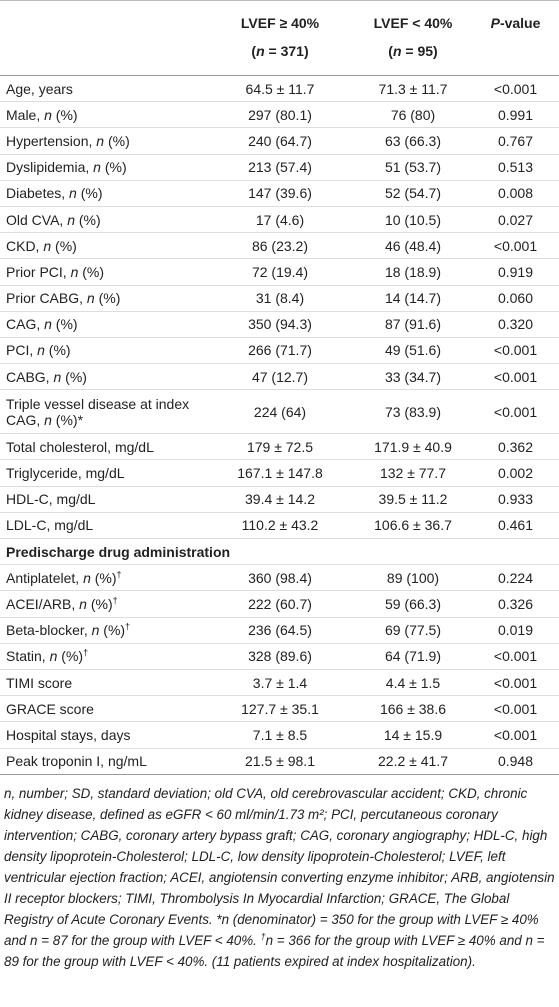  Describe the element at coordinates (515, 167) in the screenshot. I see `p-value: 0.513` at that location.